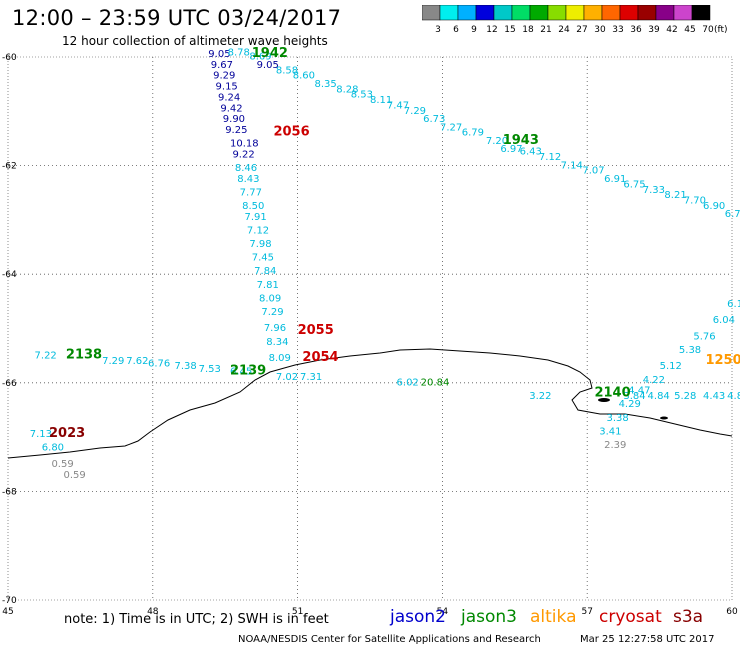 Image resolution: width=740 pixels, height=650 pixels. I want to click on wave-height-value: 8.78, so click(239, 52).